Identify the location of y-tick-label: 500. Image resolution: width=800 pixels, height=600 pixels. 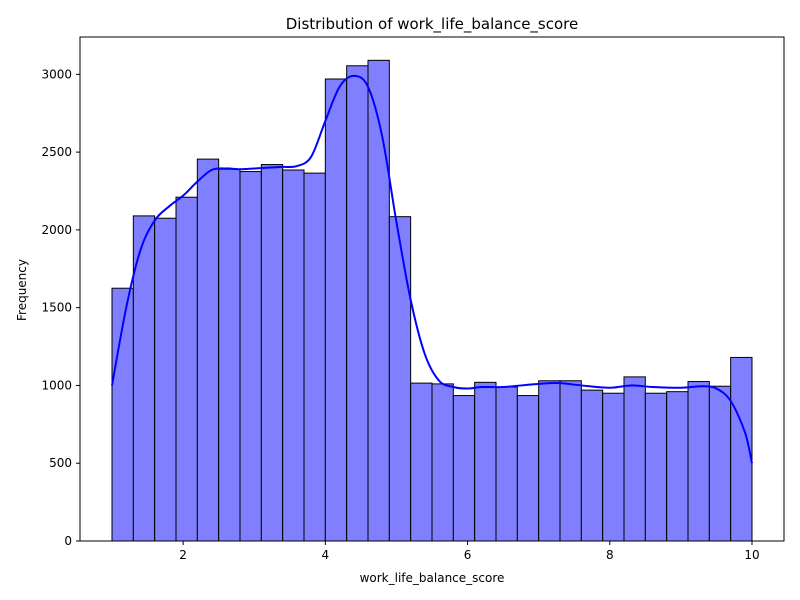
(60, 463).